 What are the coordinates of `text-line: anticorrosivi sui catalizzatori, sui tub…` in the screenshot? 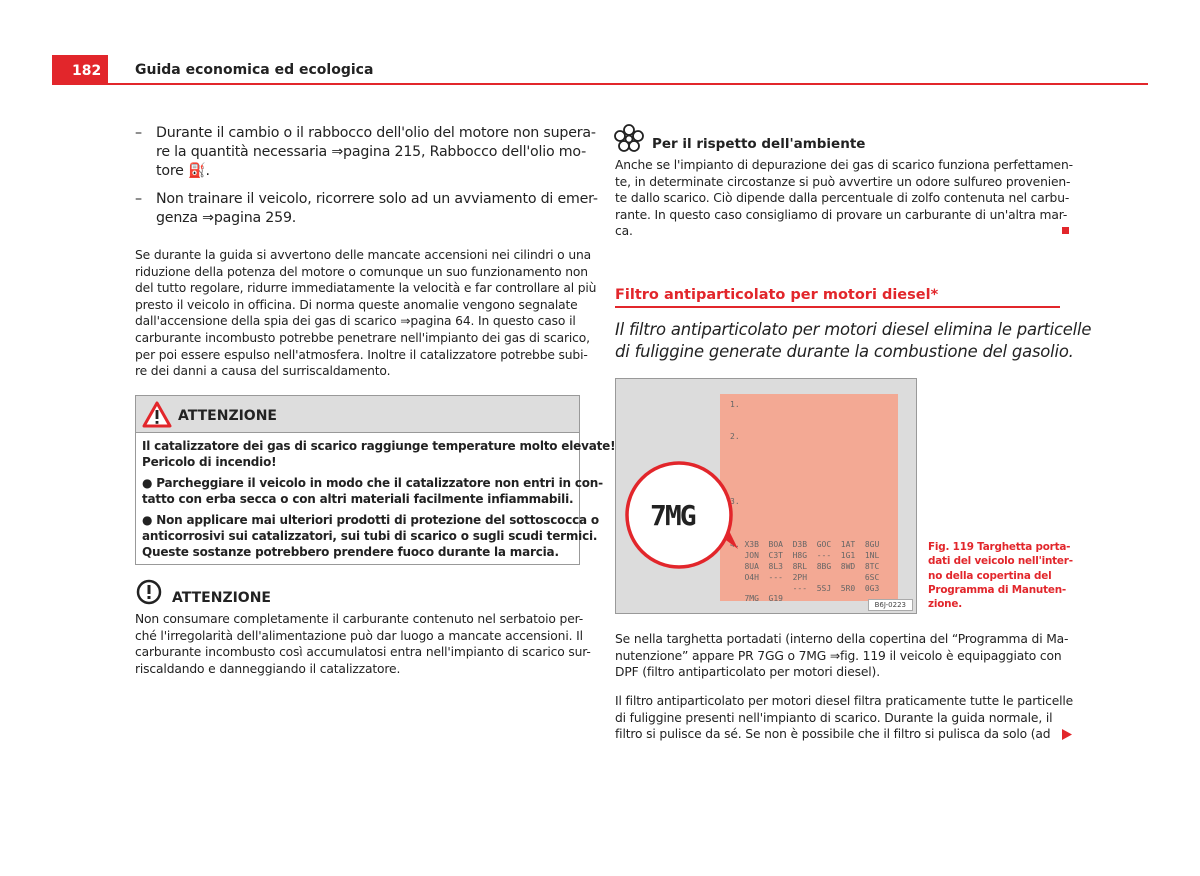 It's located at (370, 536).